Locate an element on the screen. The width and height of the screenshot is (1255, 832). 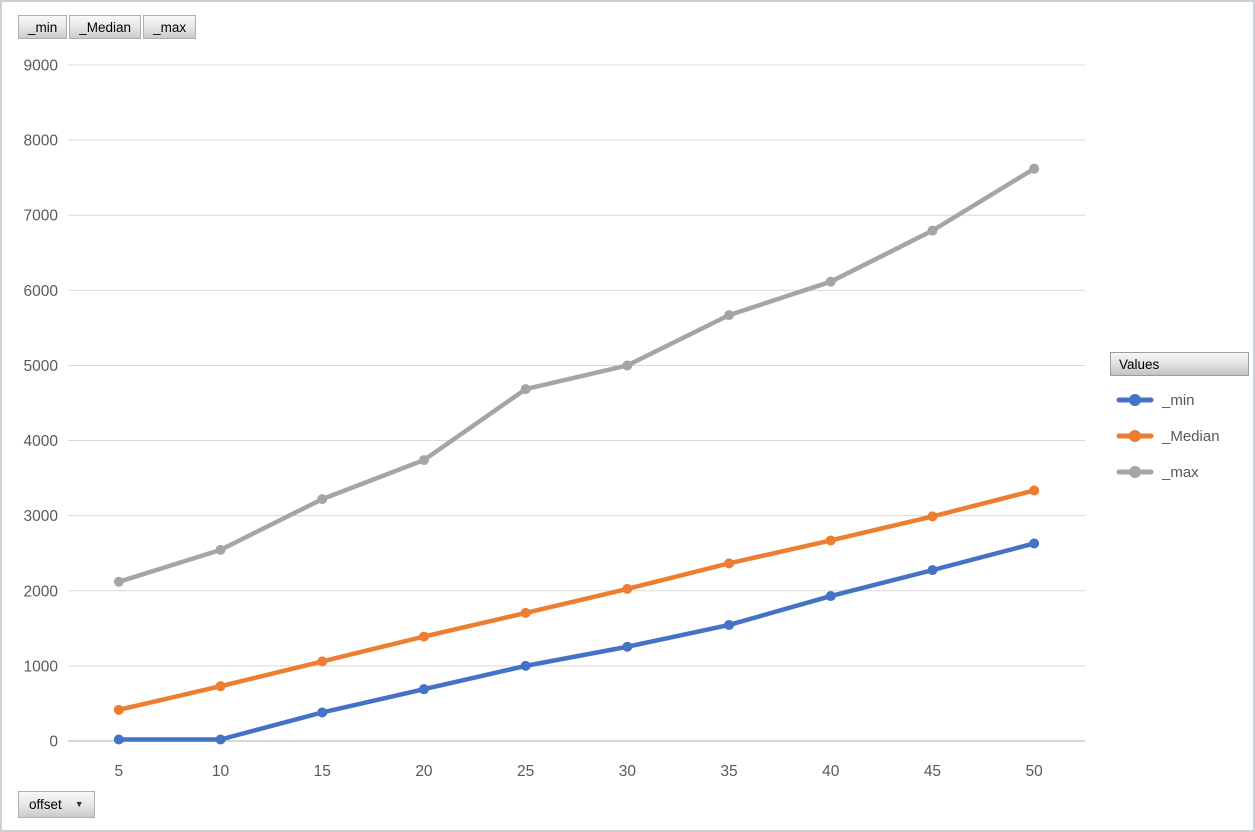
y-axis-tick-label: 1000 is located at coordinates (41, 666).